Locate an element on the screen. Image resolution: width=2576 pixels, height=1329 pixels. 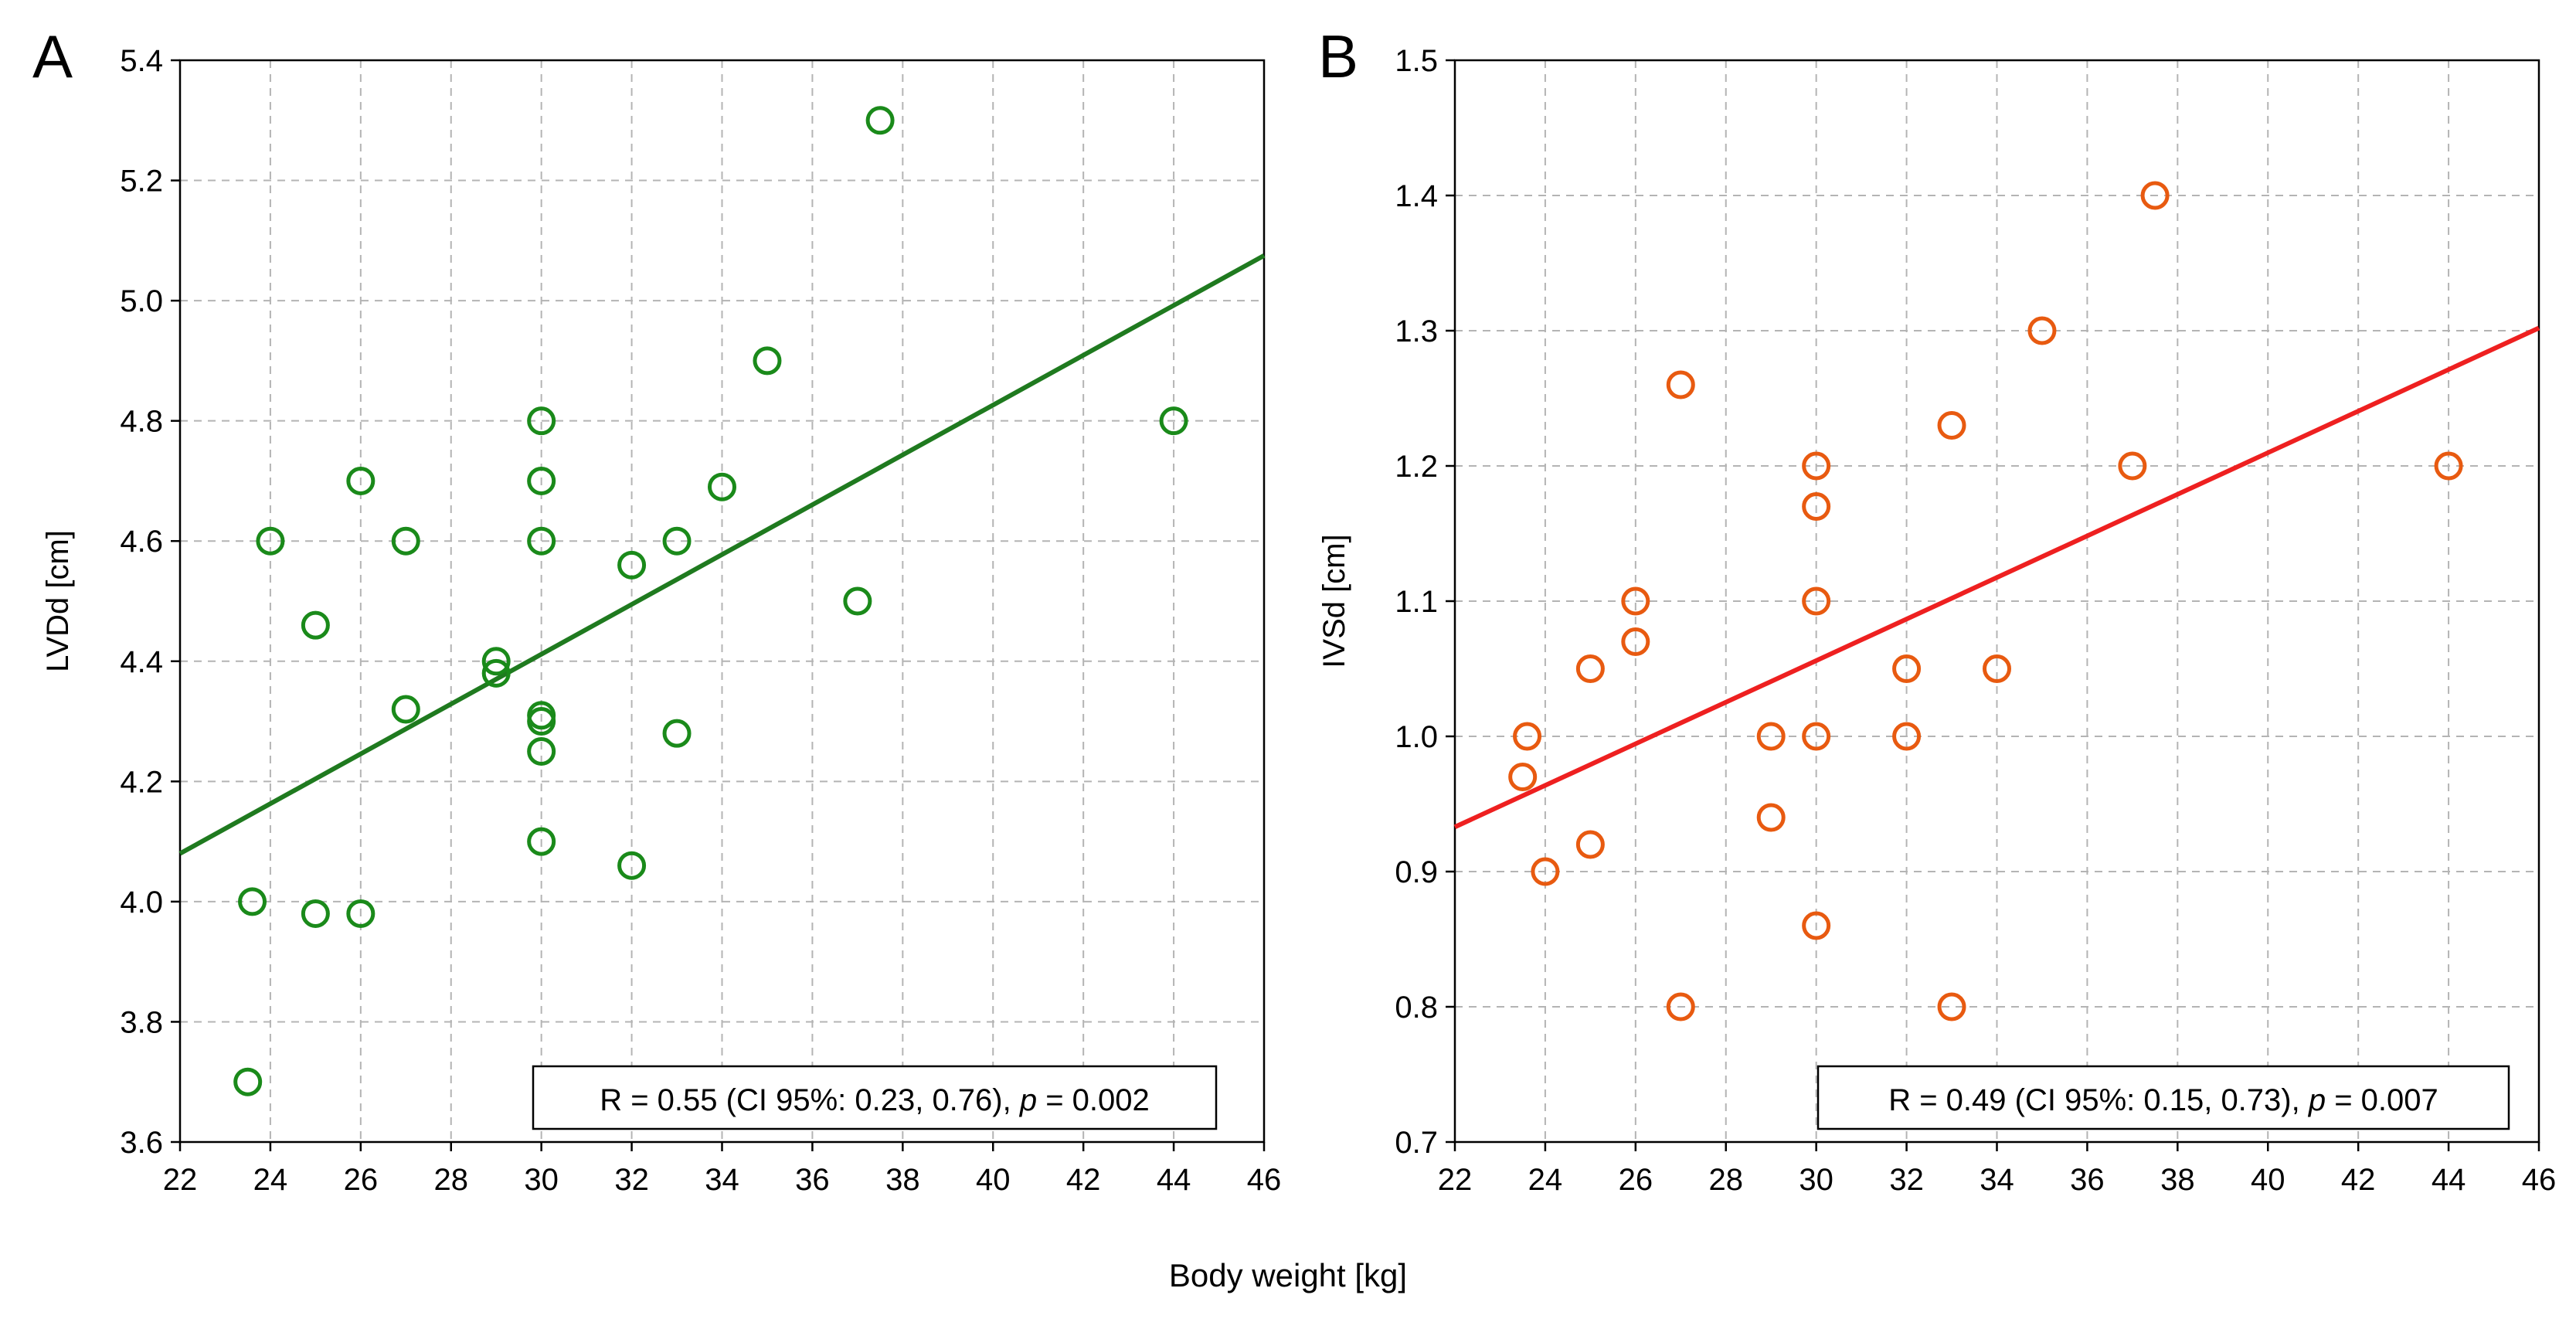
annotation-prefix: R = 0.49 (CI 95%: 0.15, 0.73), is located at coordinates (2098, 1100).